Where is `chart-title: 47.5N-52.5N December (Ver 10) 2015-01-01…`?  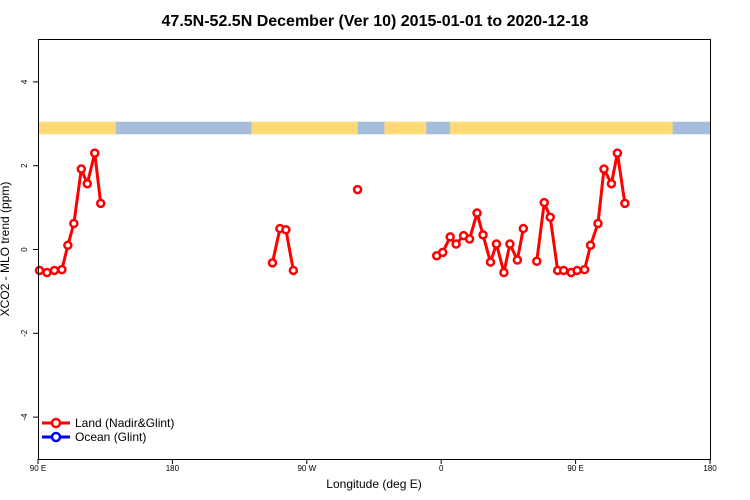
chart-title: 47.5N-52.5N December (Ver 10) 2015-01-01… is located at coordinates (375, 21).